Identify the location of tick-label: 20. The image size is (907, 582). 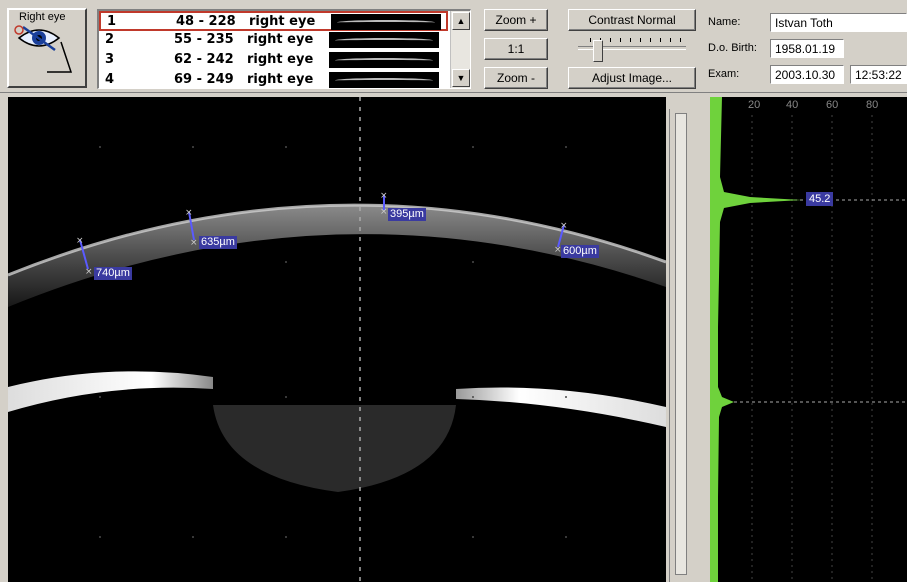
(754, 105).